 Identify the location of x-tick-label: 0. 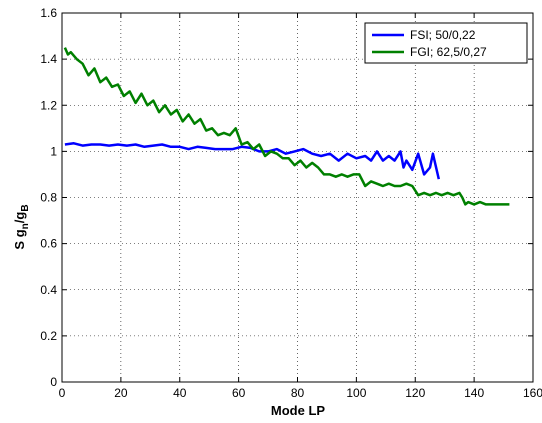
(62, 393).